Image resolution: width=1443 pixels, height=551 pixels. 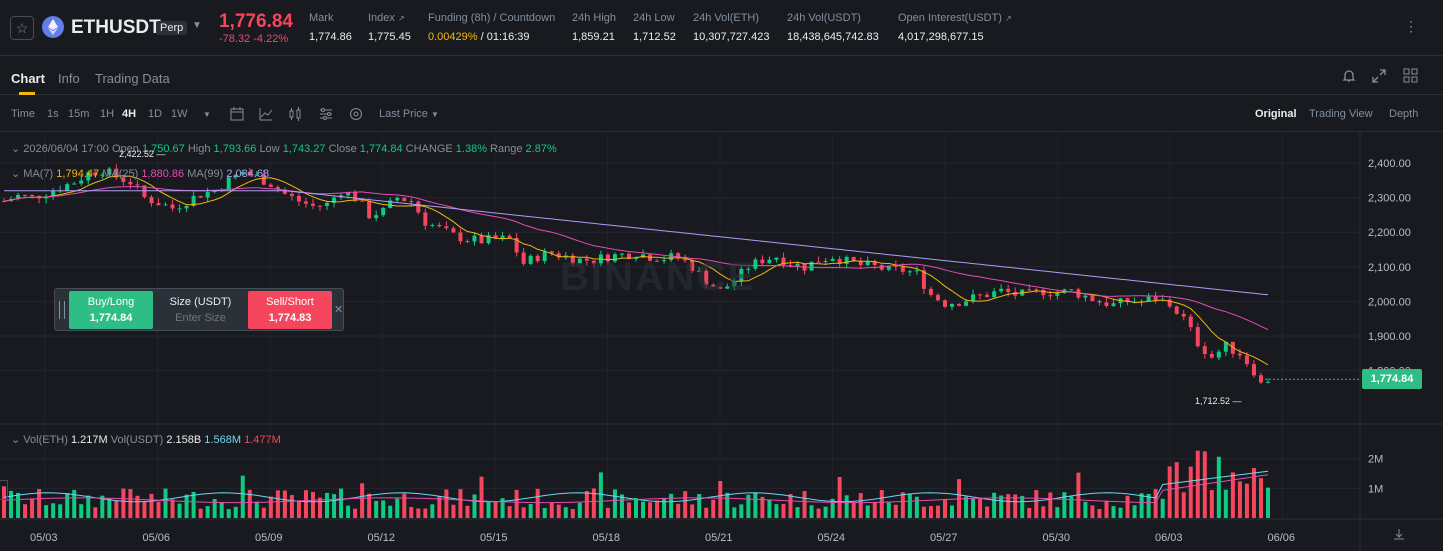 I want to click on drag-handle-icon, so click(x=62, y=310).